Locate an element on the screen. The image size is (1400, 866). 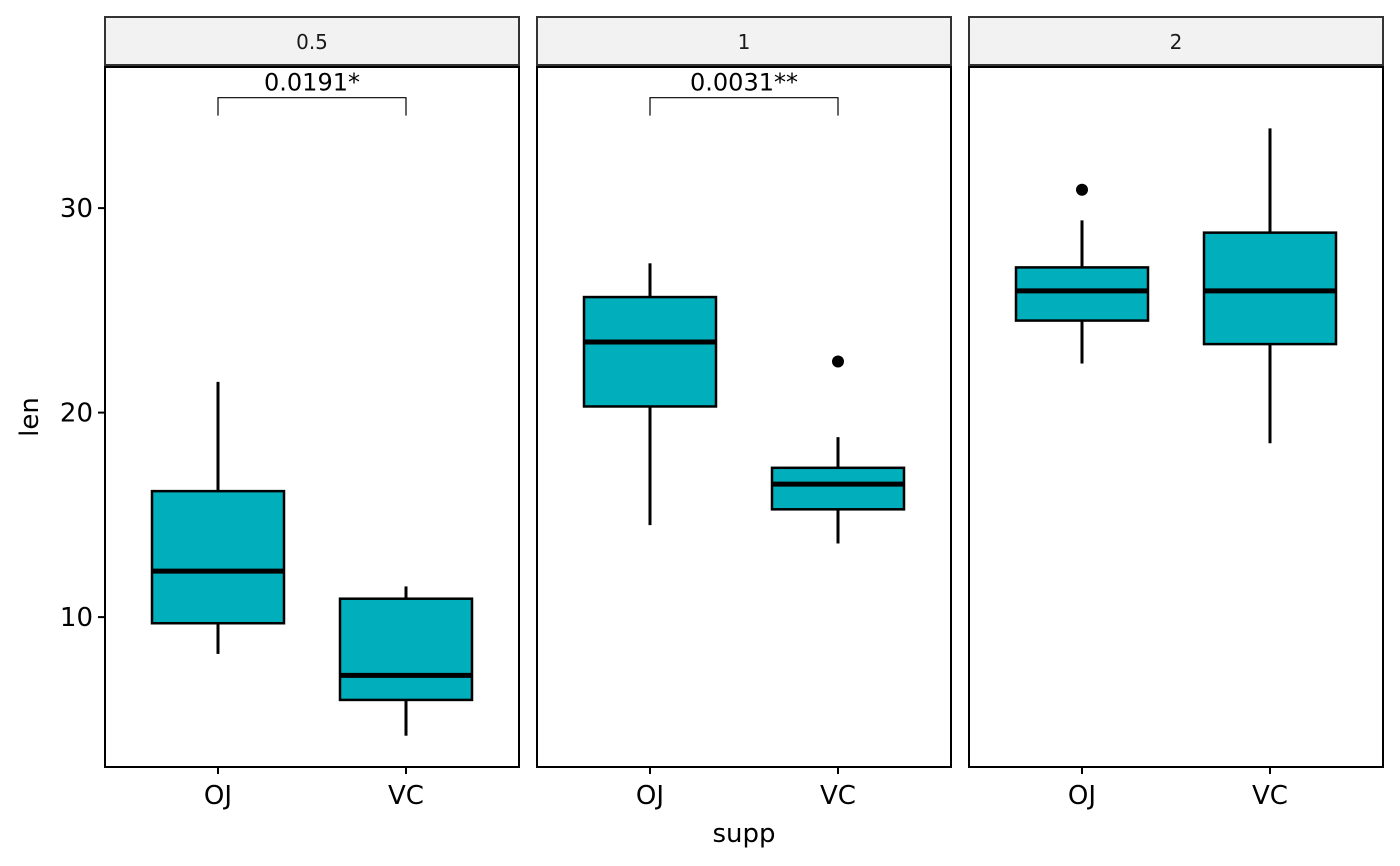
y-tick-label: 20 is located at coordinates (76, 414).